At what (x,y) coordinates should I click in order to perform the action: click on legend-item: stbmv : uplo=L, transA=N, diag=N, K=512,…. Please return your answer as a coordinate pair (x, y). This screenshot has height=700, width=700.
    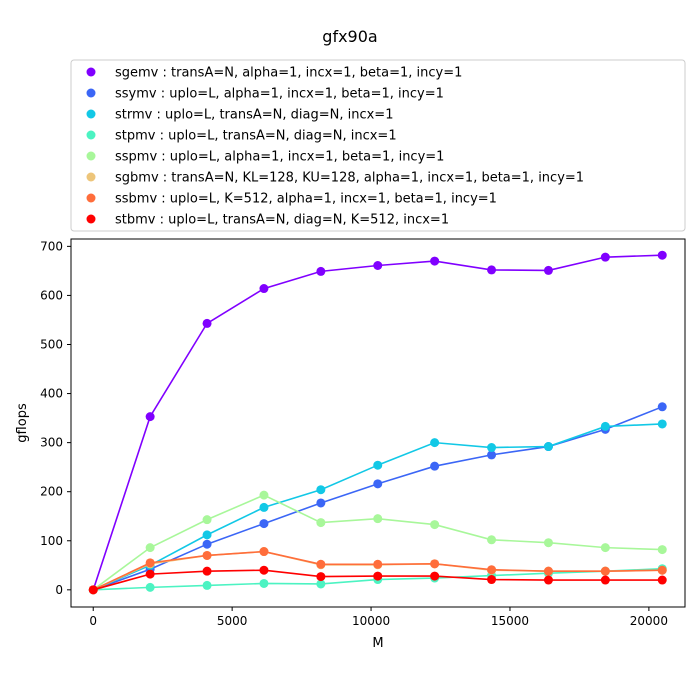
    Looking at the image, I should click on (267, 220).